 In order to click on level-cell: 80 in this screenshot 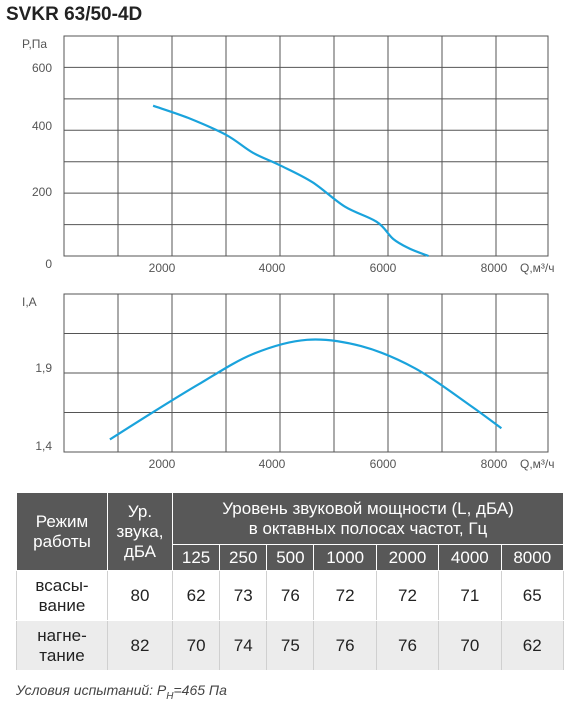, I will do `click(140, 595)`.